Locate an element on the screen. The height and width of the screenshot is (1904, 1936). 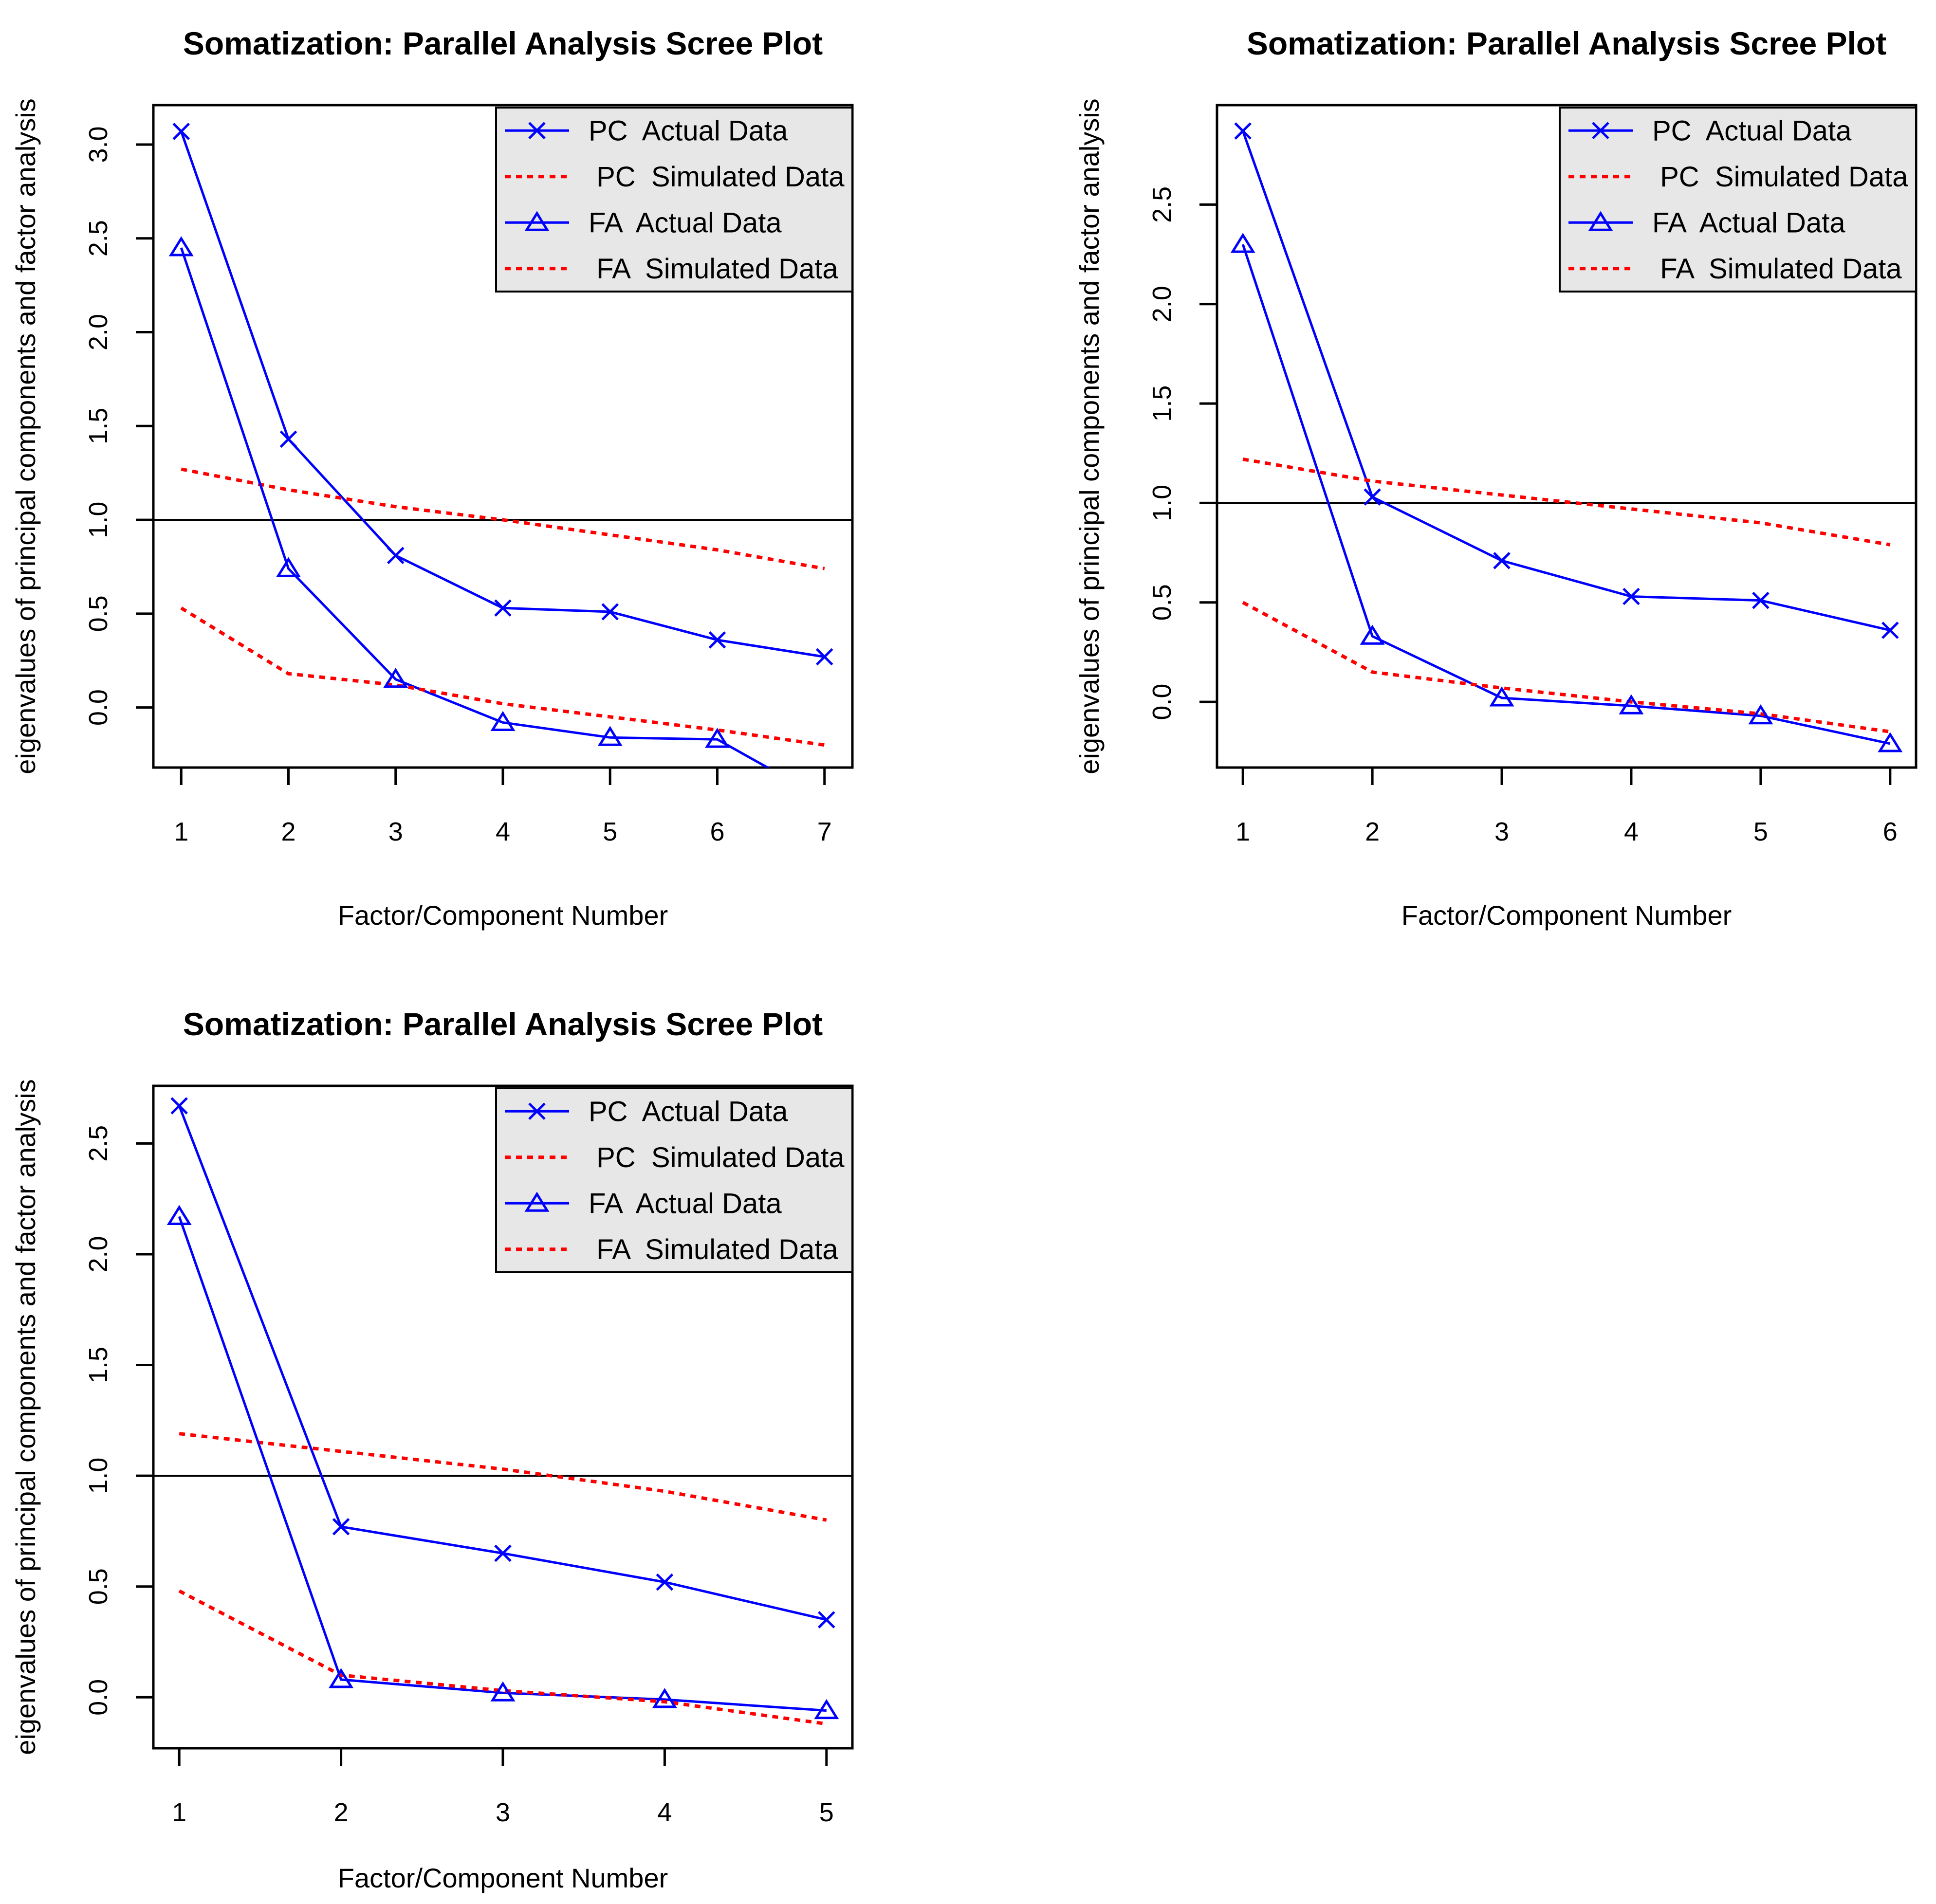
series-line-pc-actual-data is located at coordinates (1566, 381).